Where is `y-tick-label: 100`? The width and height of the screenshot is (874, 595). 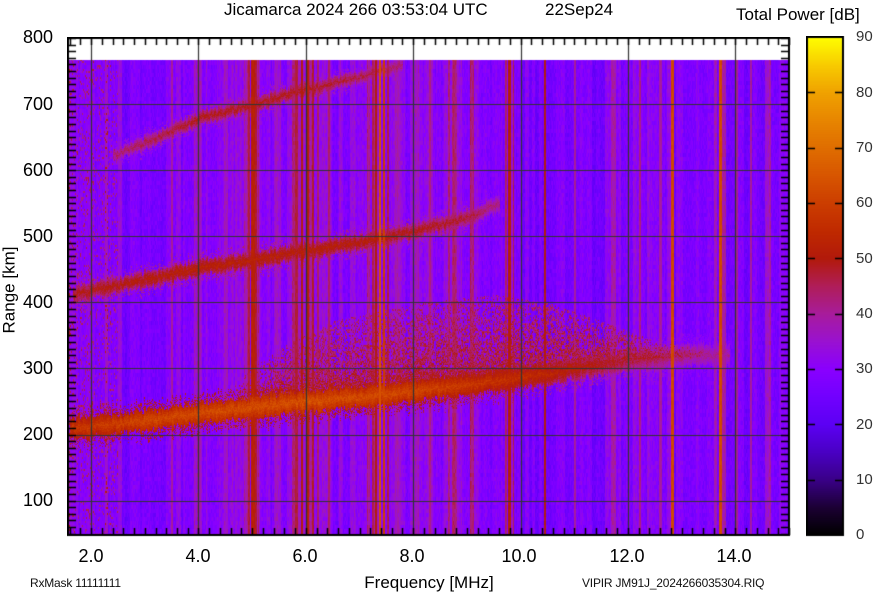 y-tick-label: 100 is located at coordinates (37, 500).